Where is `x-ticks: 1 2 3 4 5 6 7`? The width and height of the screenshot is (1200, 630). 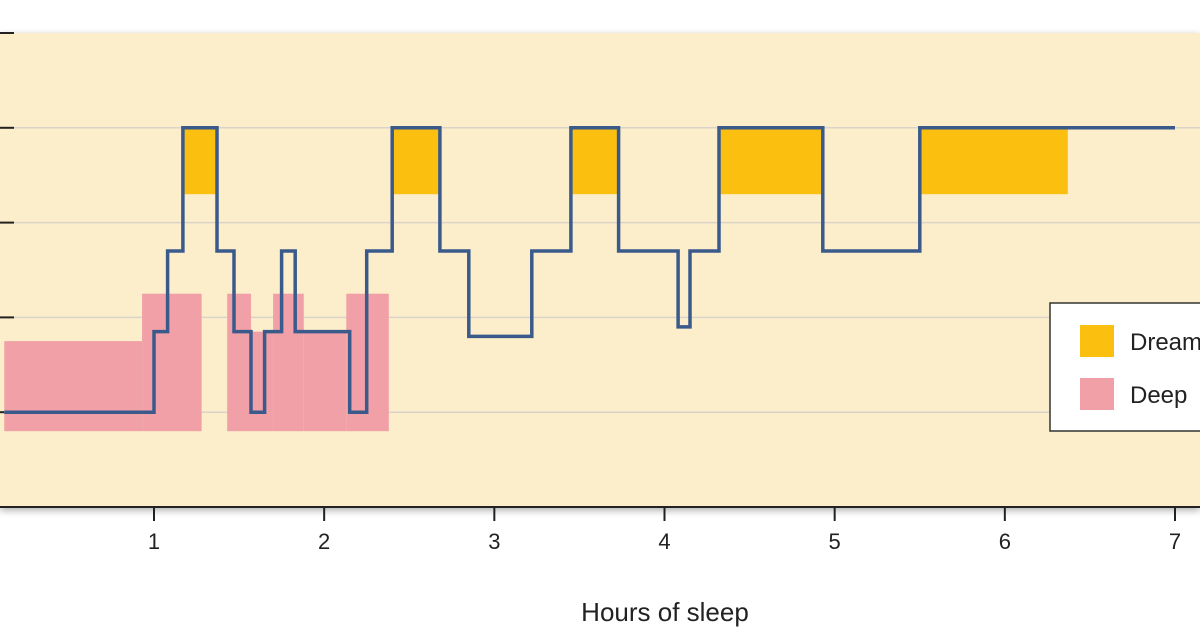
x-ticks: 1 2 3 4 5 6 7 is located at coordinates (664, 530).